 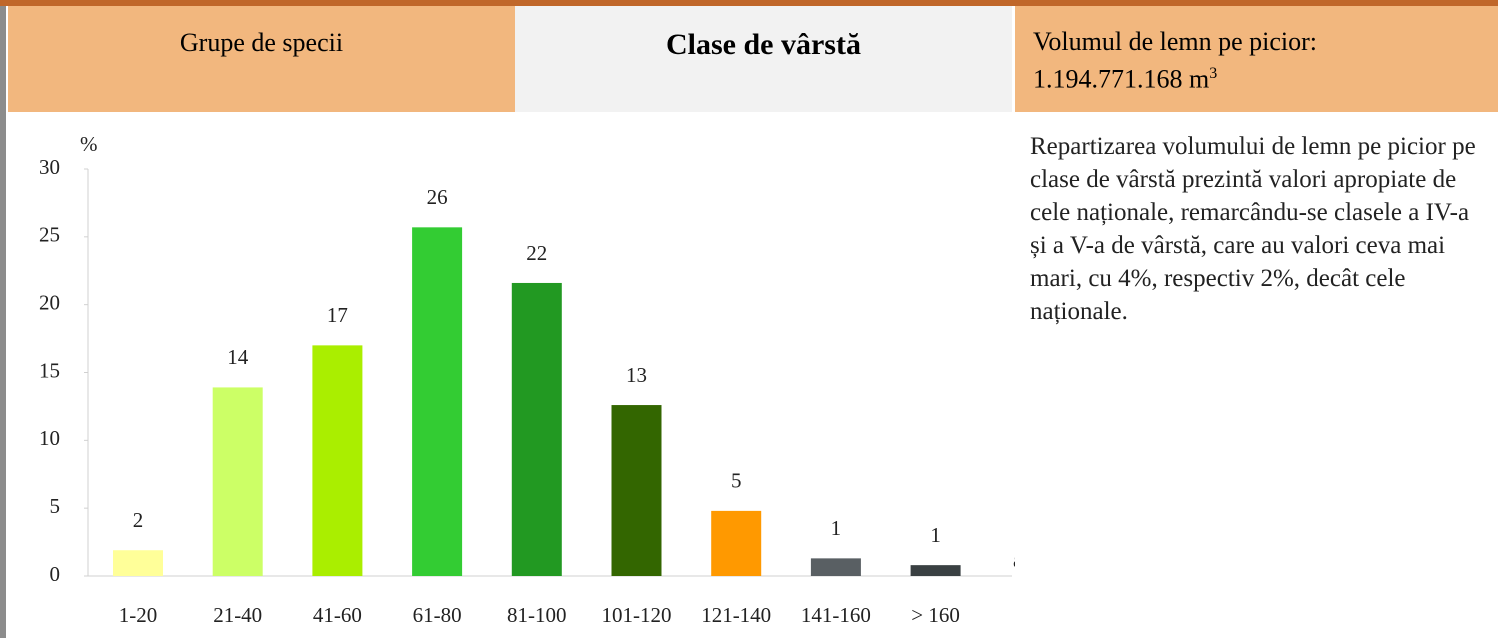 I want to click on left-border, so click(x=3, y=322).